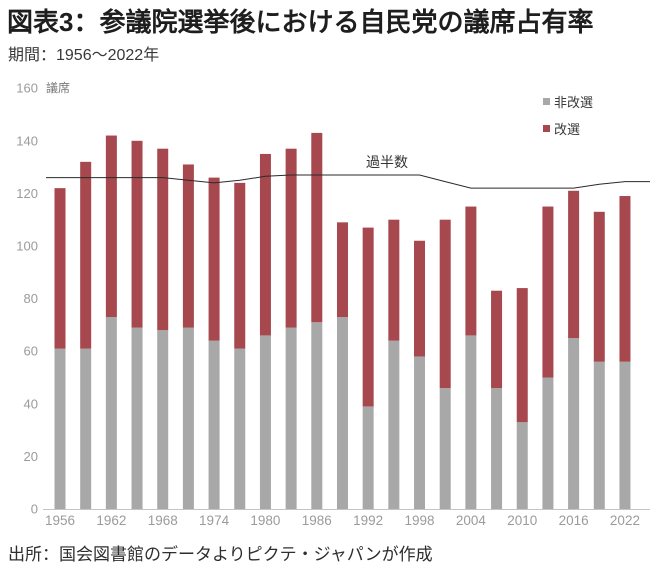 This screenshot has width=654, height=568. Describe the element at coordinates (84, 55) in the screenshot. I see `chart-period-subtitle: 期間：1956～2022年` at that location.